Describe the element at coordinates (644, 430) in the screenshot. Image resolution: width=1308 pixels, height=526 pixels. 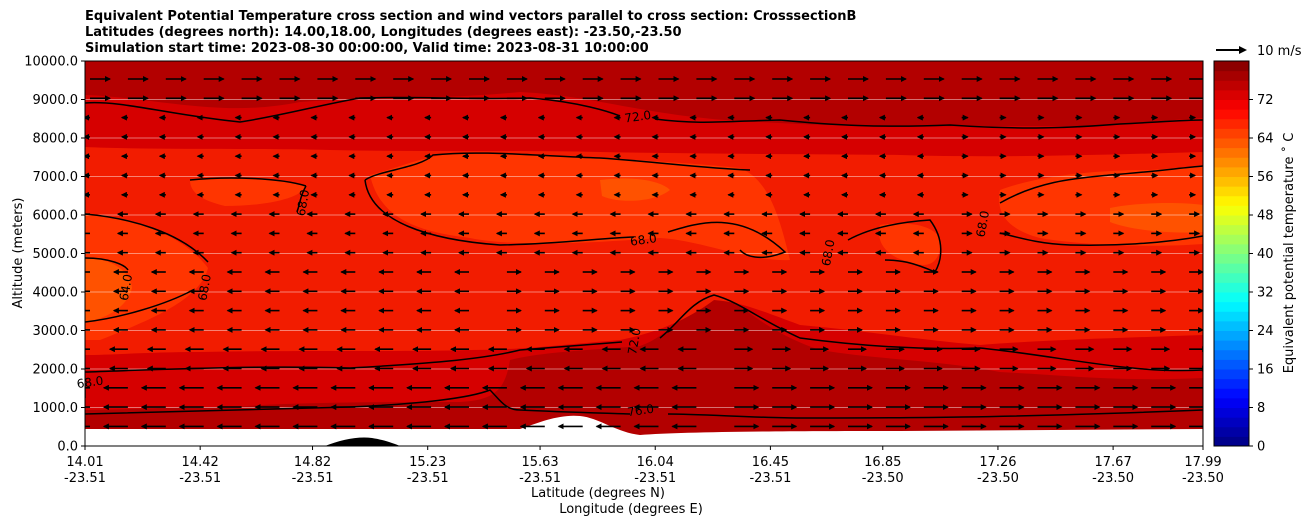
I see `terrain-mask` at that location.